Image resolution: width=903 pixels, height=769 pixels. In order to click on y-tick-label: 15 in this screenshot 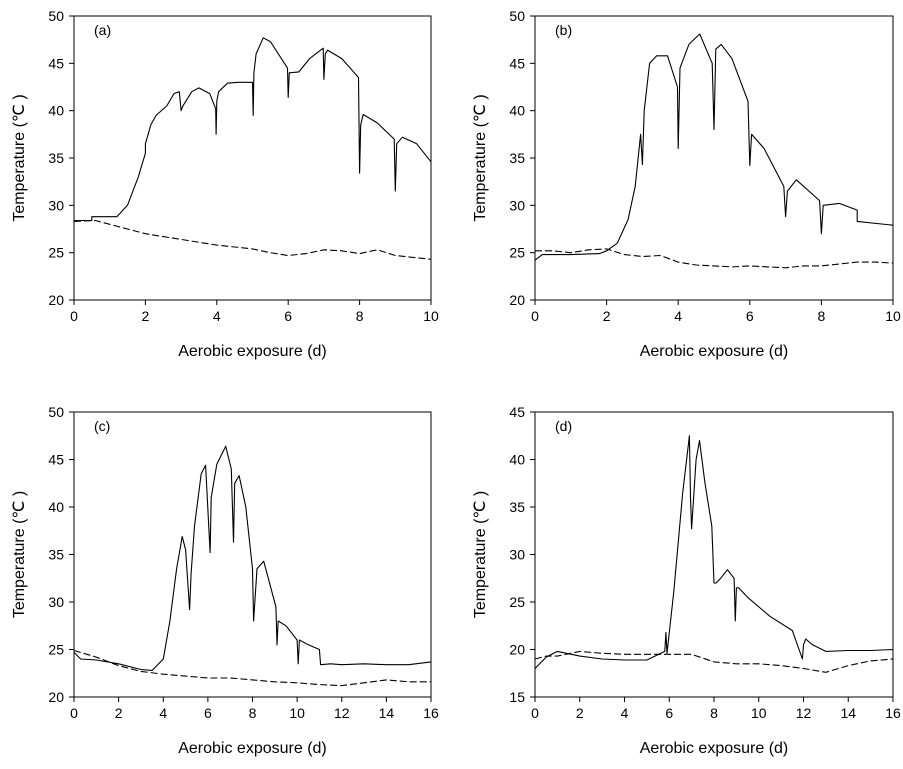, I will do `click(517, 697)`.